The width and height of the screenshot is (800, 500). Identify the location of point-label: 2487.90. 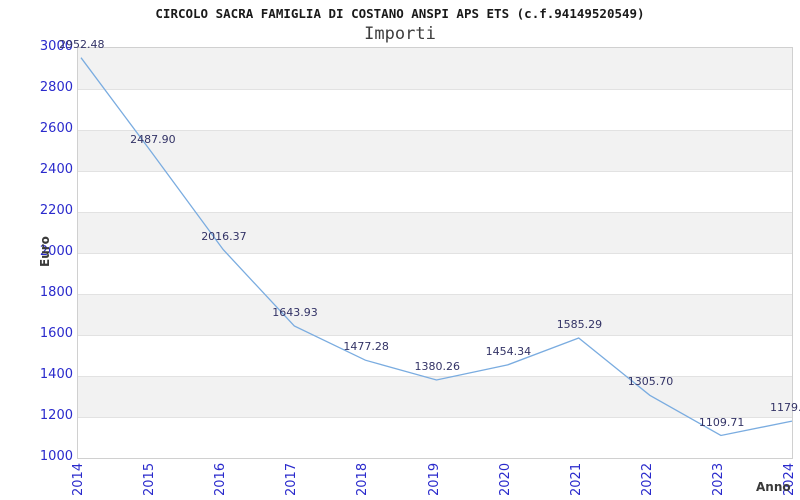
(153, 139).